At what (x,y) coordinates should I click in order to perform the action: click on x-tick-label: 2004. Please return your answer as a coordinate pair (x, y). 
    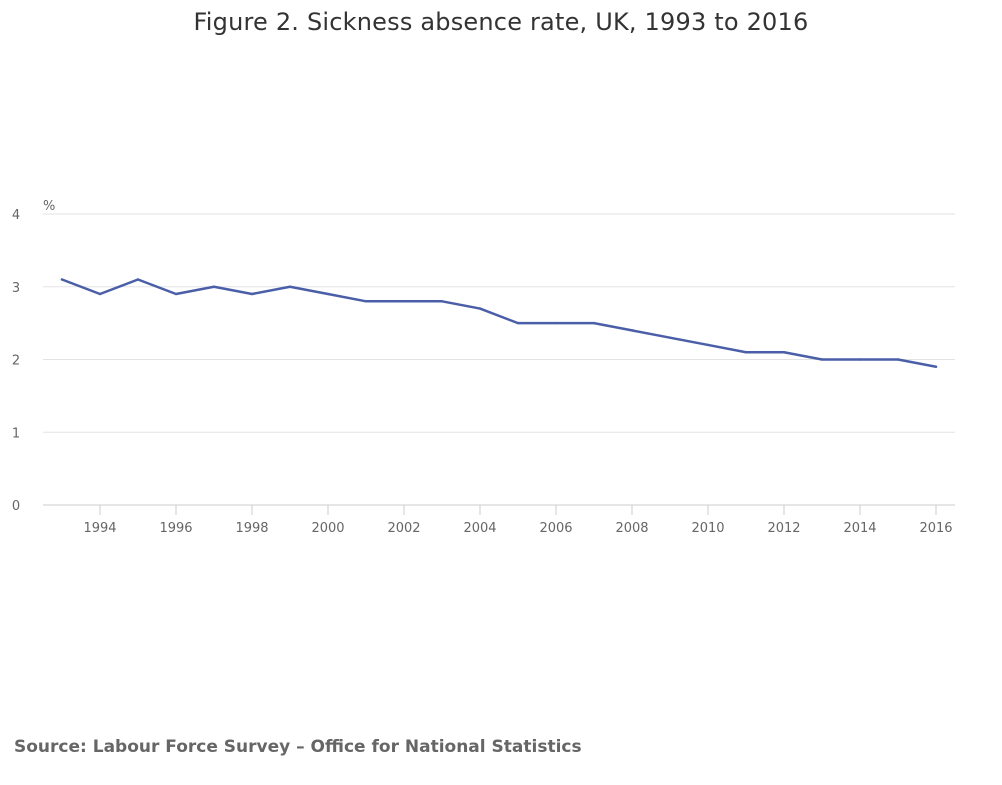
    Looking at the image, I should click on (479, 528).